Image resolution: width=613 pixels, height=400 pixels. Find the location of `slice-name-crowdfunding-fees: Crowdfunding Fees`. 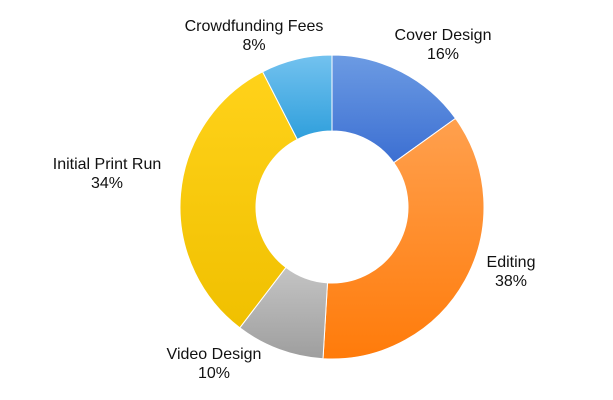

slice-name-crowdfunding-fees: Crowdfunding Fees is located at coordinates (254, 26).